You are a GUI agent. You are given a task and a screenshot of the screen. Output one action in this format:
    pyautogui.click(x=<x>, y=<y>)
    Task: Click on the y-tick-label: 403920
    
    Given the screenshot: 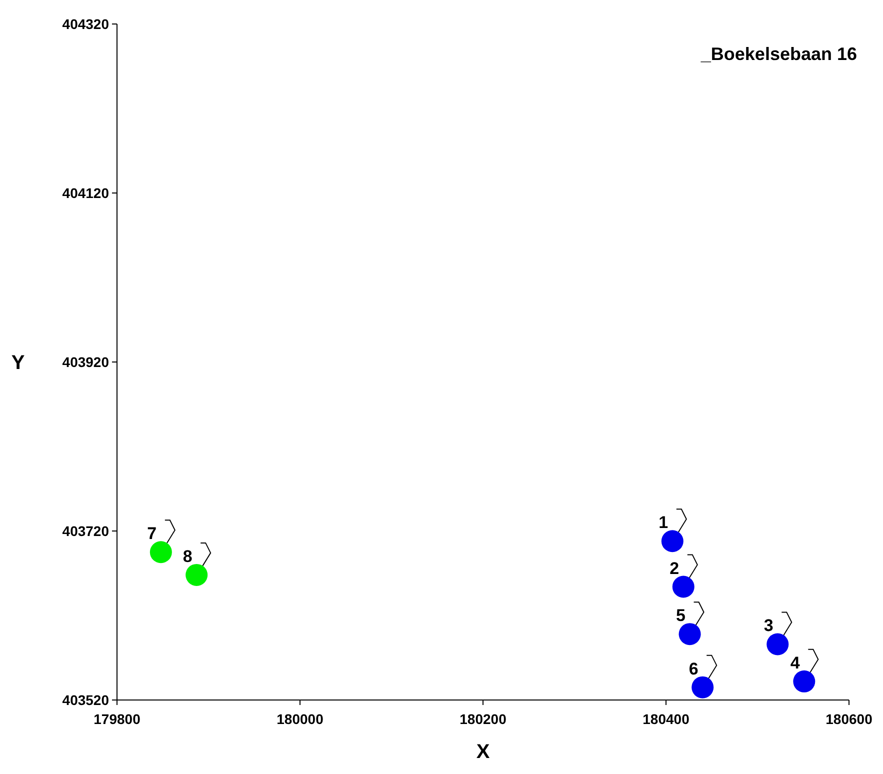 What is the action you would take?
    pyautogui.click(x=86, y=362)
    